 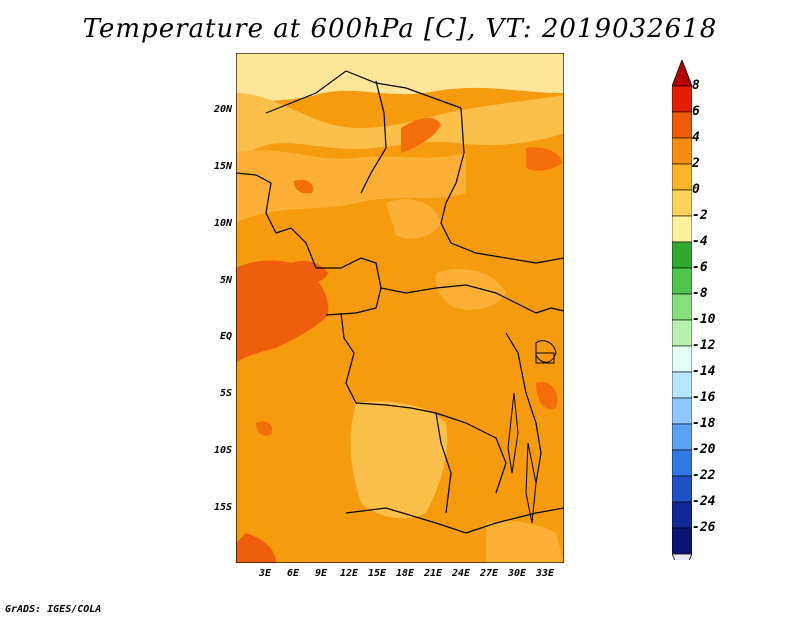 What do you see at coordinates (696, 163) in the screenshot?
I see `colorbar-tick-label: 2` at bounding box center [696, 163].